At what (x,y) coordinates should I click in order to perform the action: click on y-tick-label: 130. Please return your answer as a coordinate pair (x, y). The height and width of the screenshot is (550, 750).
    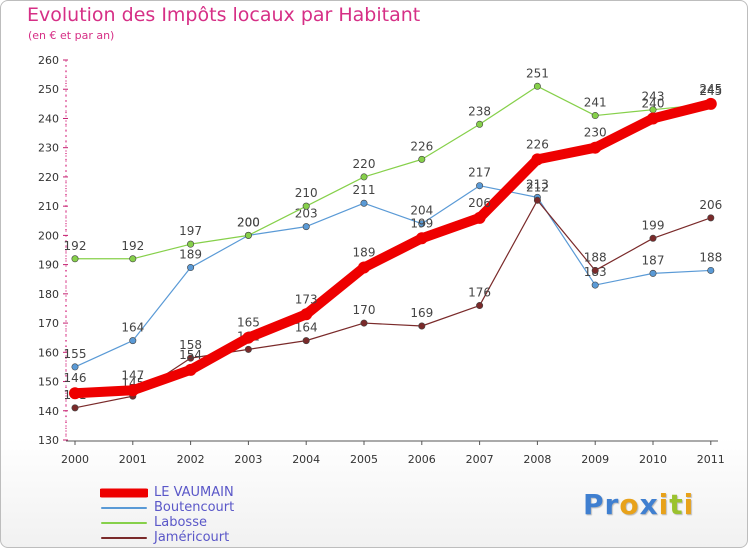
    Looking at the image, I should click on (48, 440).